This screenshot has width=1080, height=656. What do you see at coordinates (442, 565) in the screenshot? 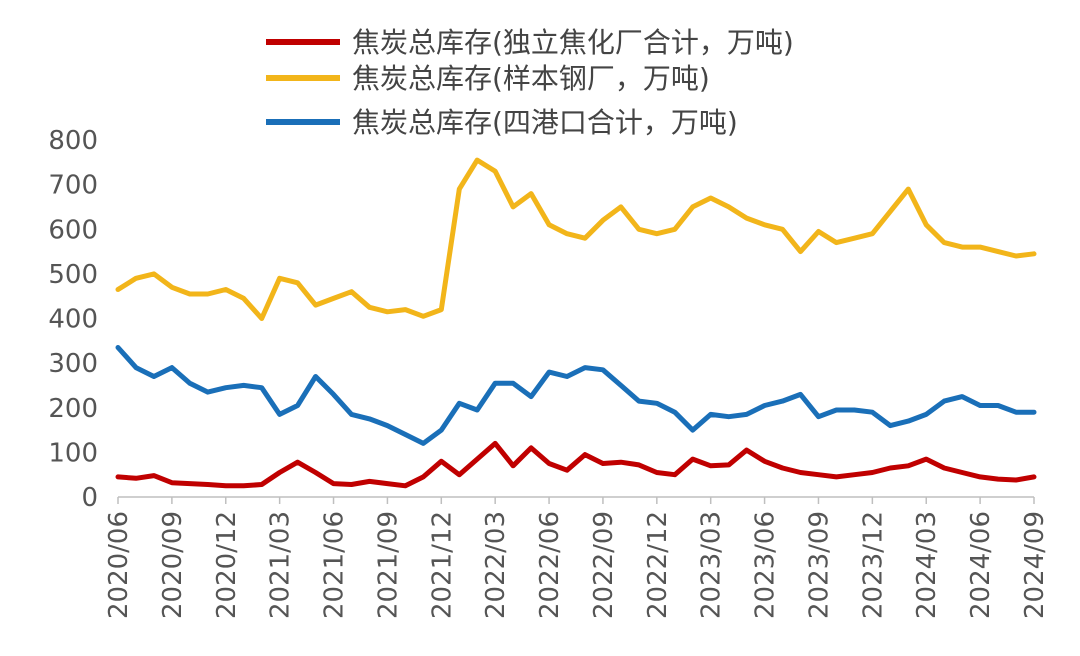
I see `x-tick-label: 2021/12` at bounding box center [442, 565].